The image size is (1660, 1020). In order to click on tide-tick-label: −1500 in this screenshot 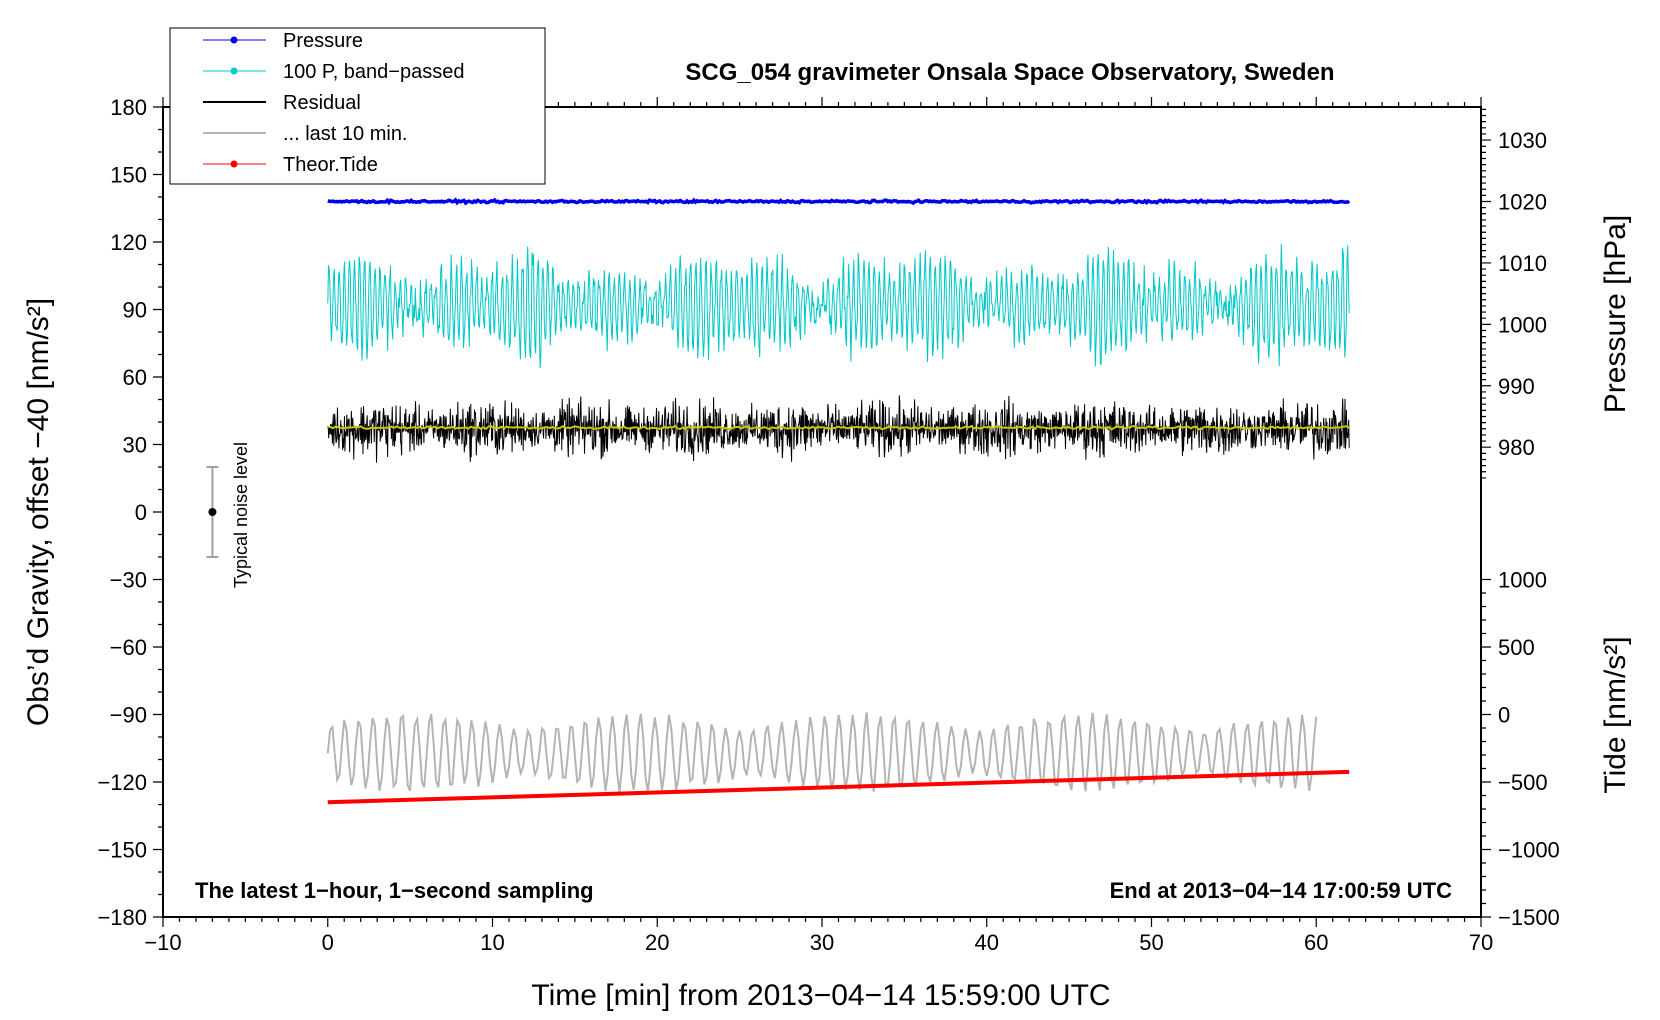, I will do `click(1529, 917)`.